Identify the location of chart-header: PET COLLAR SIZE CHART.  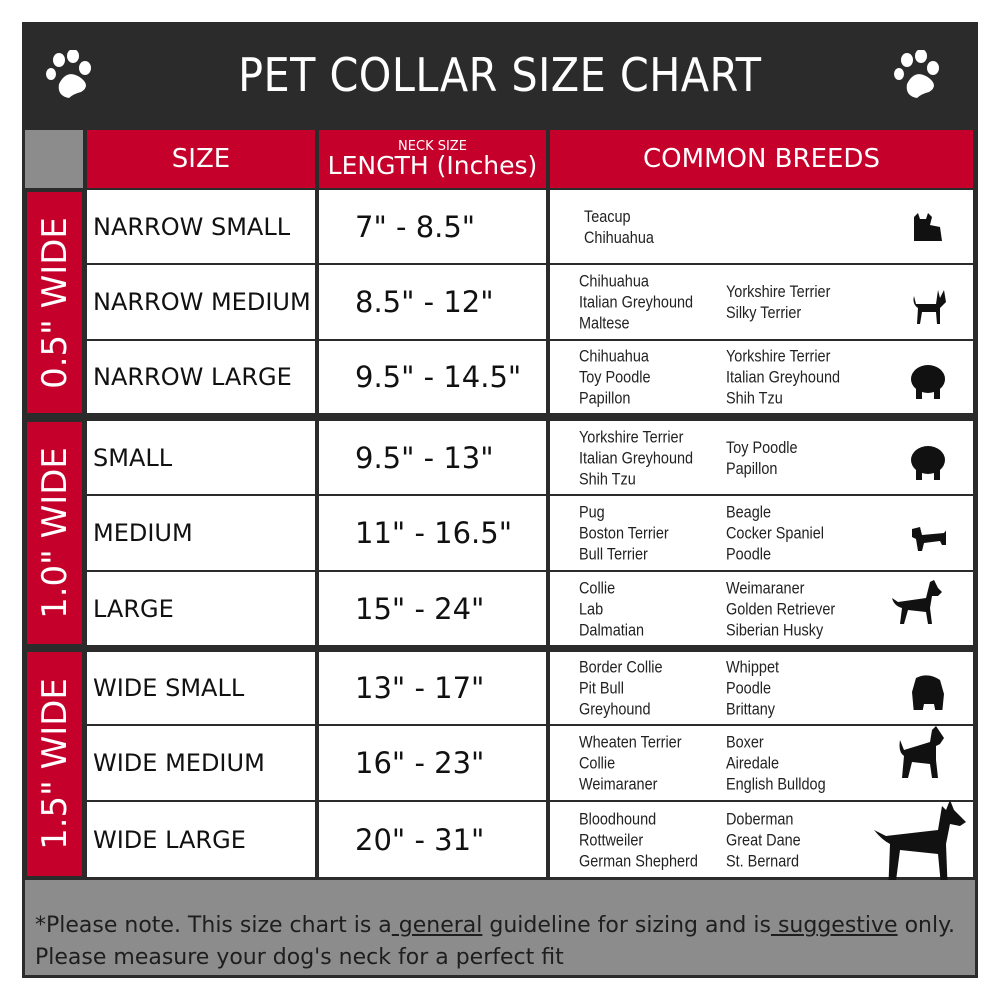
(500, 74).